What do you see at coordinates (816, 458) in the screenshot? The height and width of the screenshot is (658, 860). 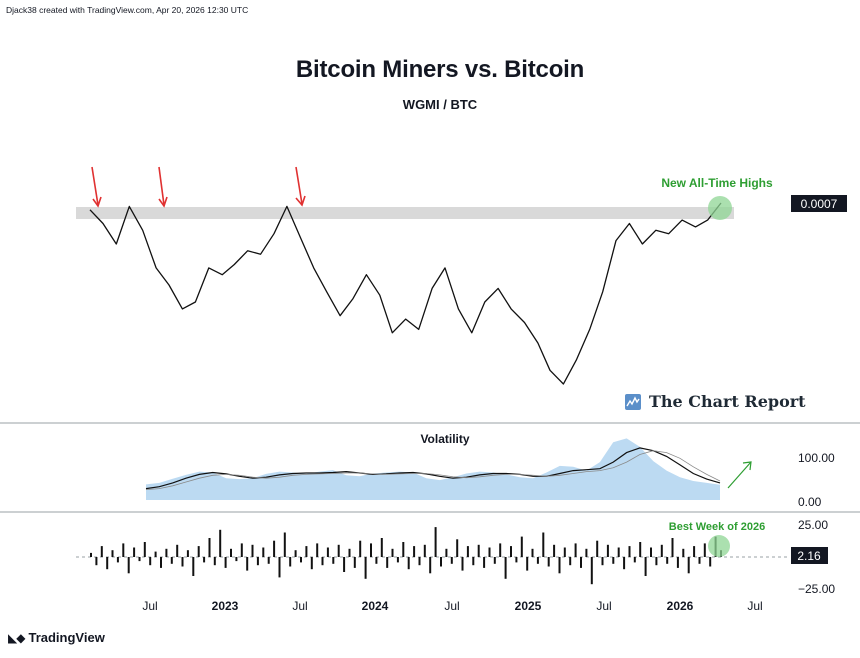 I see `volatility-tick: 100.00` at bounding box center [816, 458].